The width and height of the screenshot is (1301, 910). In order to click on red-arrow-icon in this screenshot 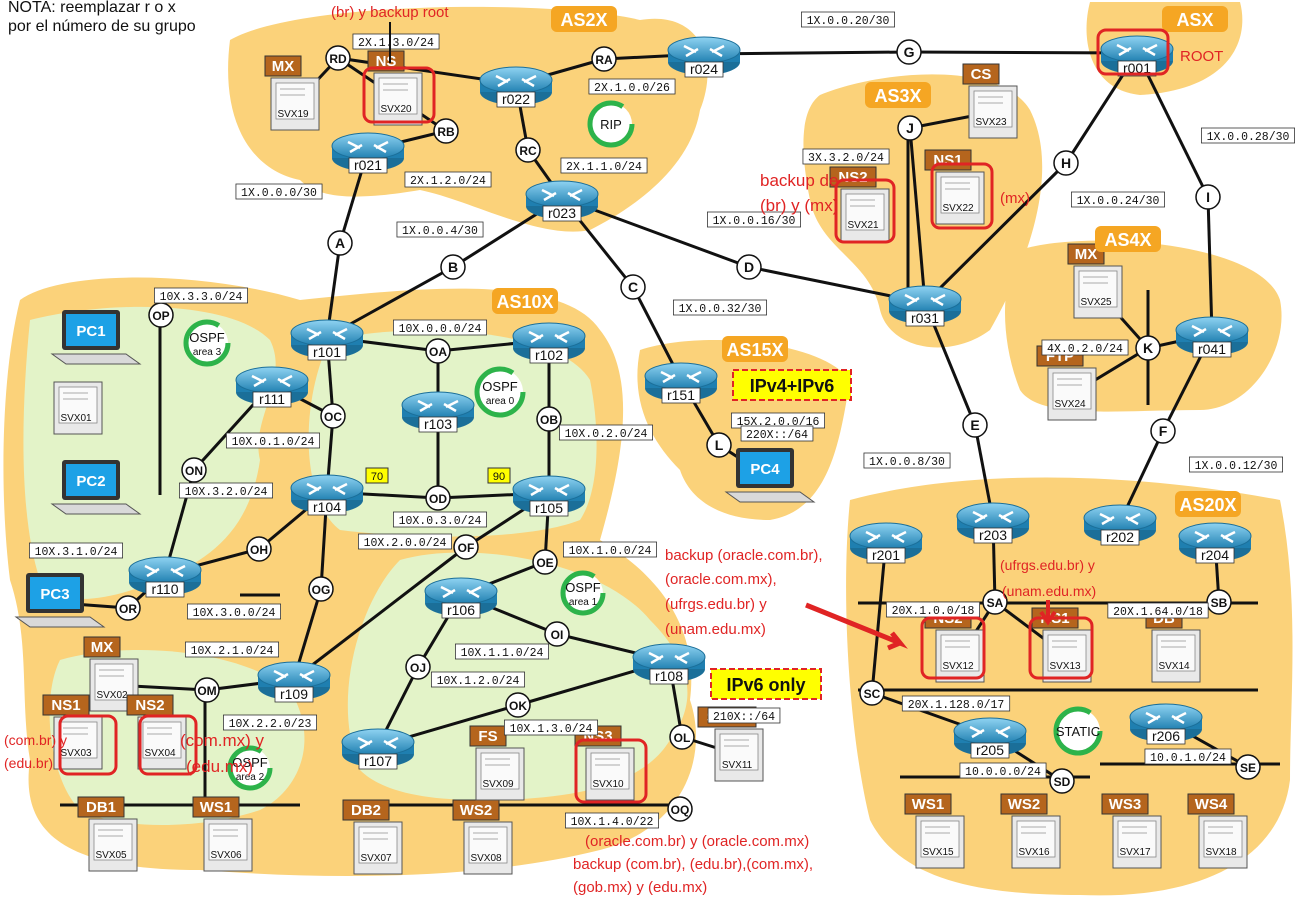, I will do `click(856, 626)`.